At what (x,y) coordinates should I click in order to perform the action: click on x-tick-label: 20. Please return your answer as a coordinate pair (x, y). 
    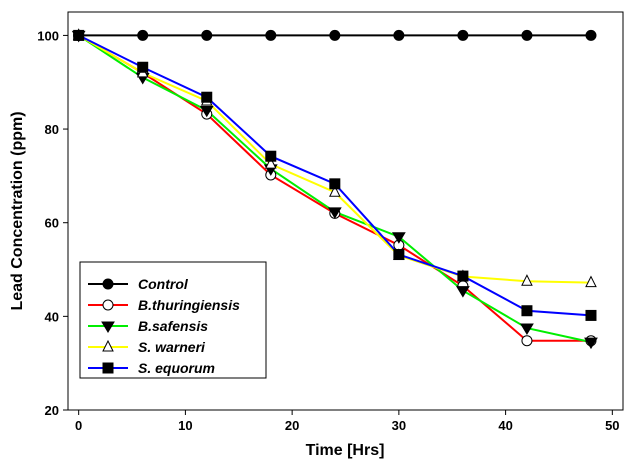
    Looking at the image, I should click on (292, 425).